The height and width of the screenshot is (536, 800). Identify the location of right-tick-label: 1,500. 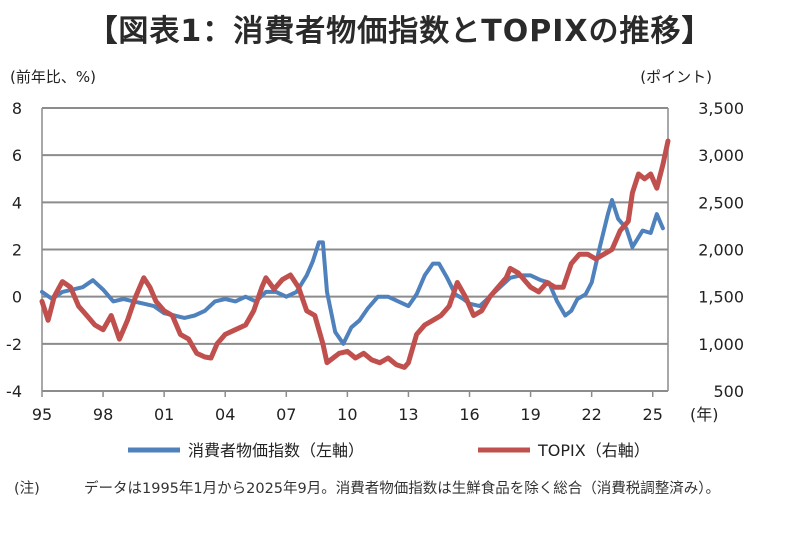
(721, 297).